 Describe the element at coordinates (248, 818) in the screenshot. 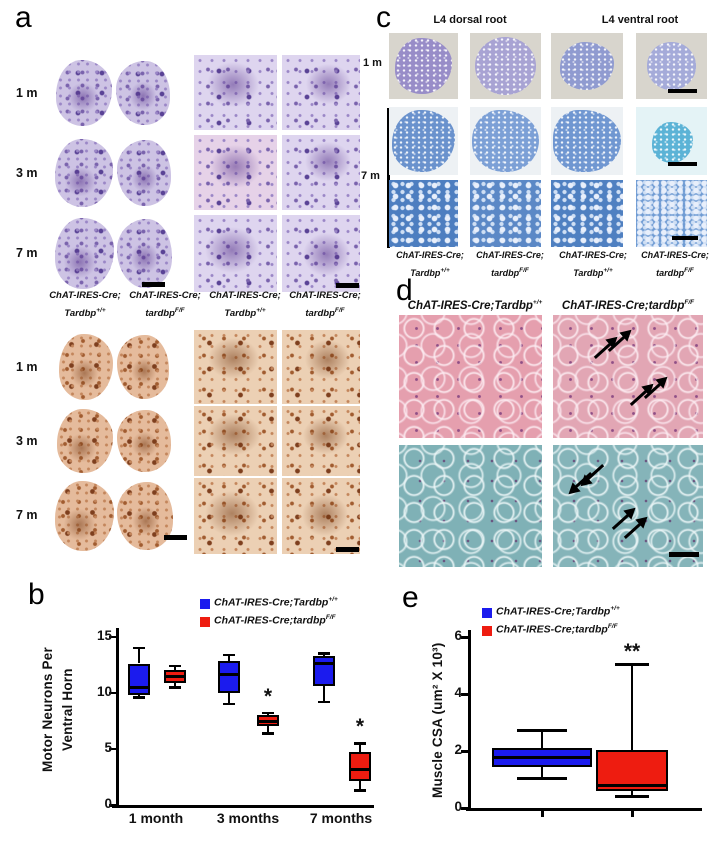

I see `x-tick-label: 3 months` at that location.